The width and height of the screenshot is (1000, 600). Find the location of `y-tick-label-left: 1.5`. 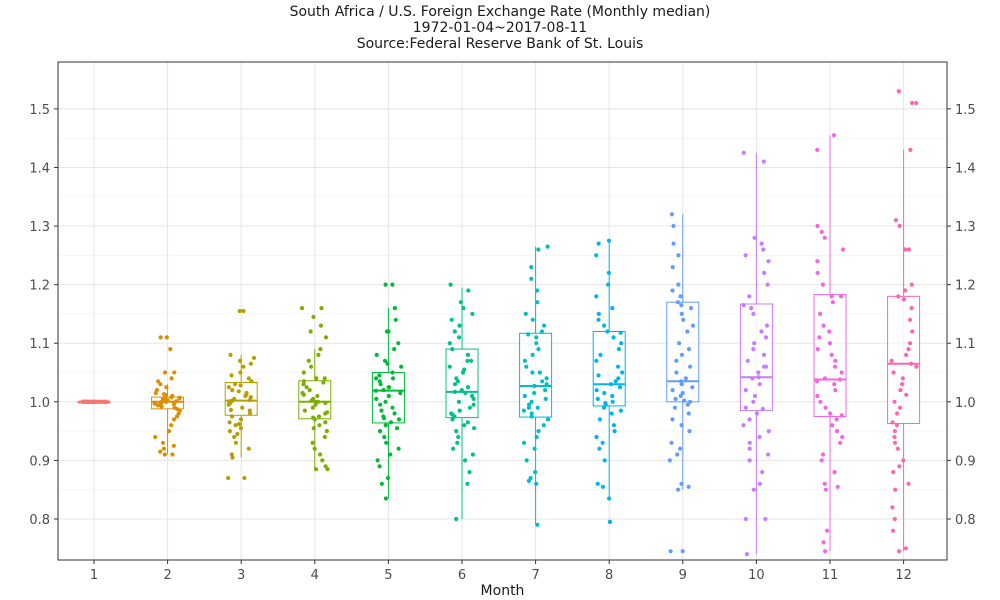

y-tick-label-left: 1.5 is located at coordinates (39, 110).